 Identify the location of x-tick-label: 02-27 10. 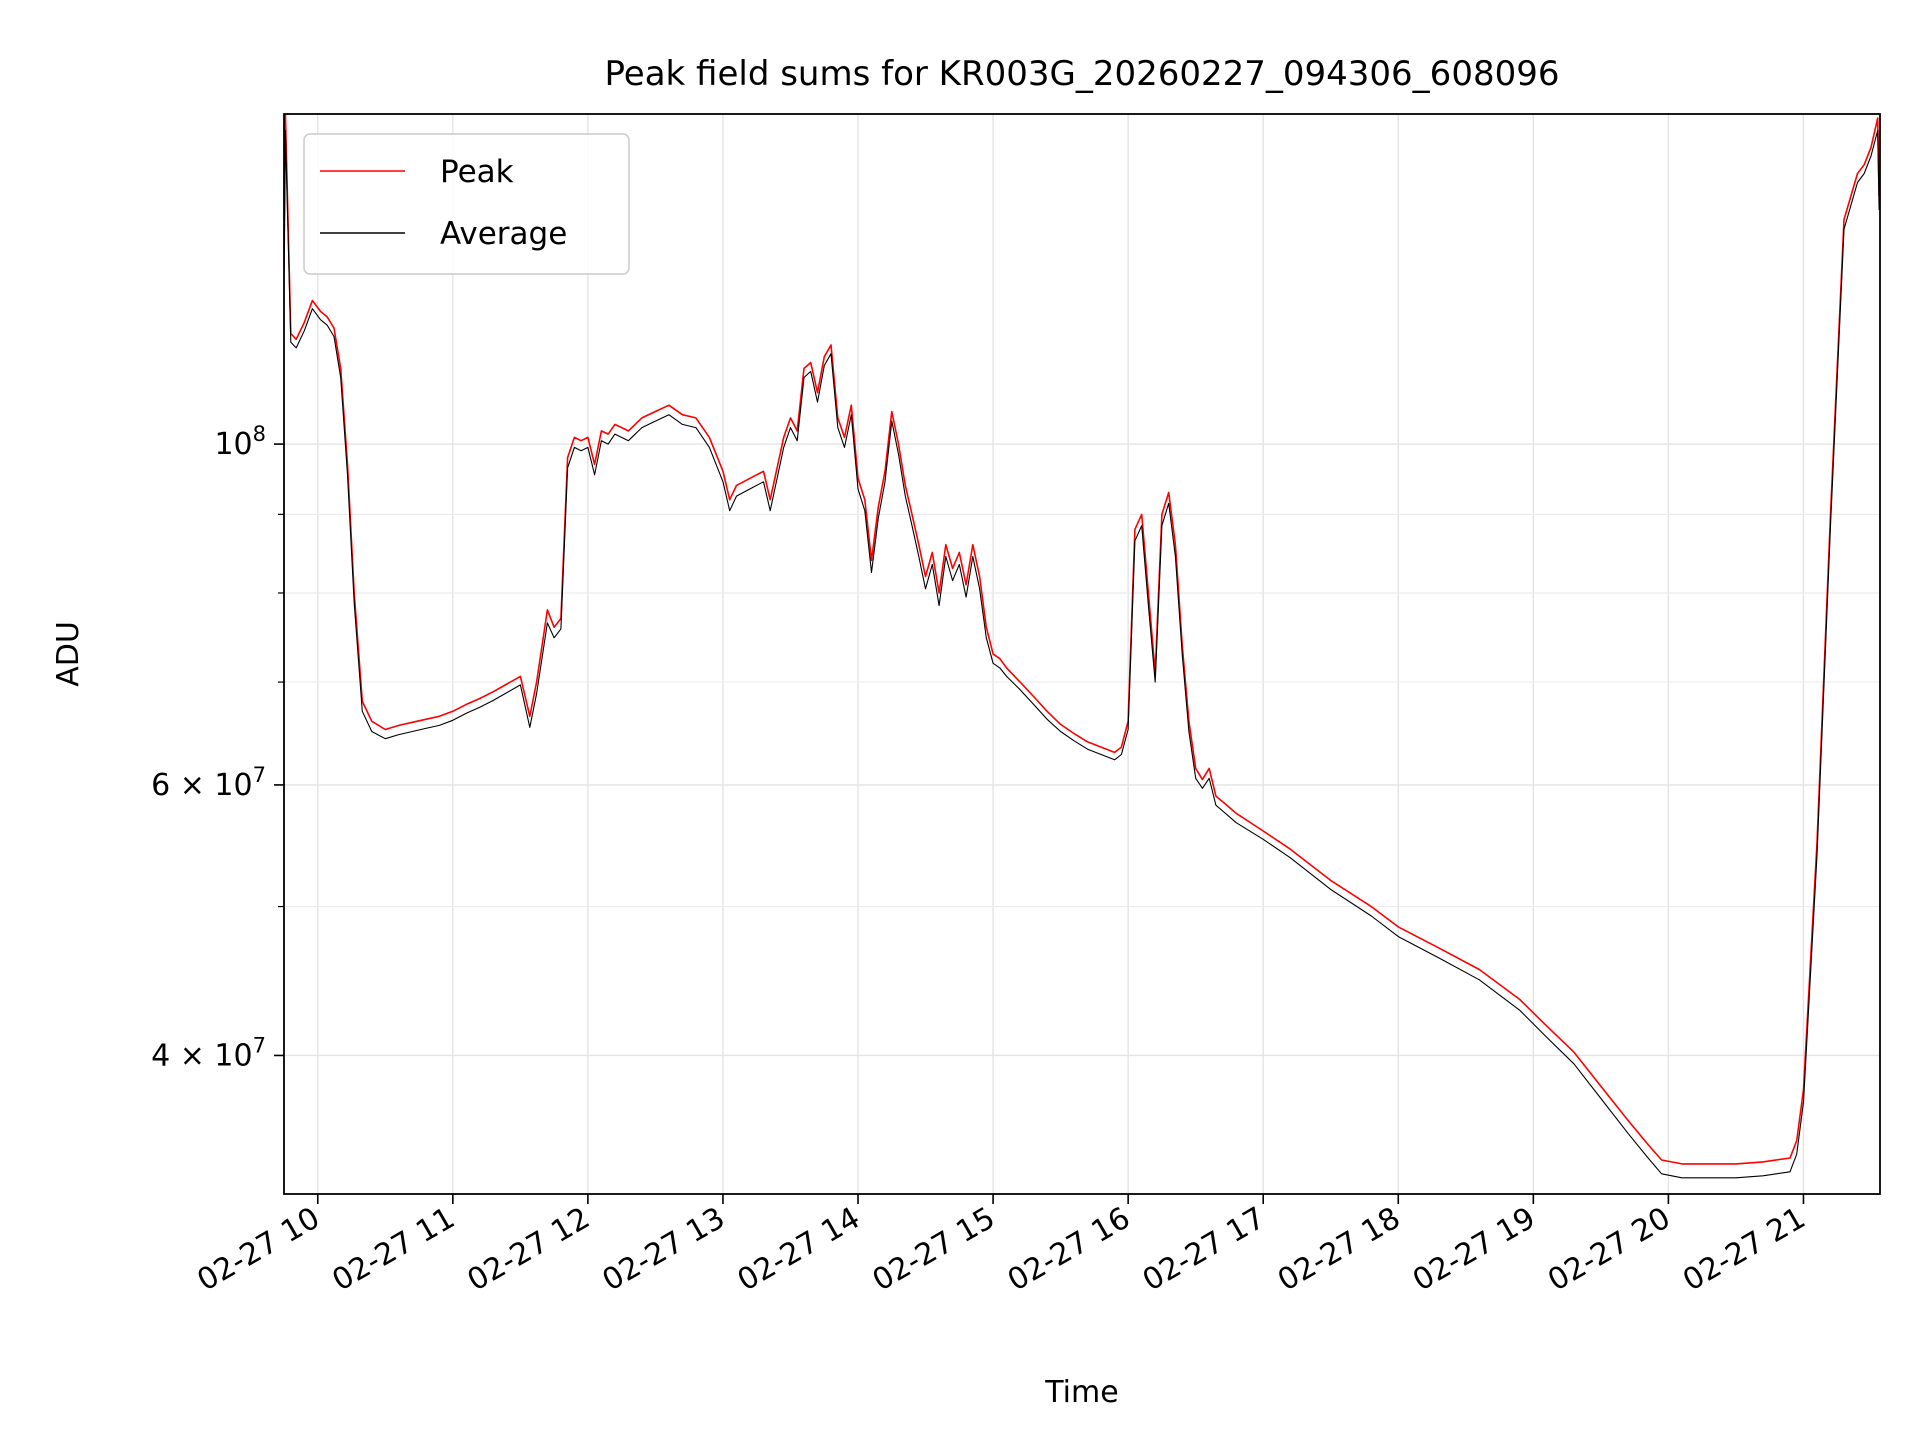
(258, 1250).